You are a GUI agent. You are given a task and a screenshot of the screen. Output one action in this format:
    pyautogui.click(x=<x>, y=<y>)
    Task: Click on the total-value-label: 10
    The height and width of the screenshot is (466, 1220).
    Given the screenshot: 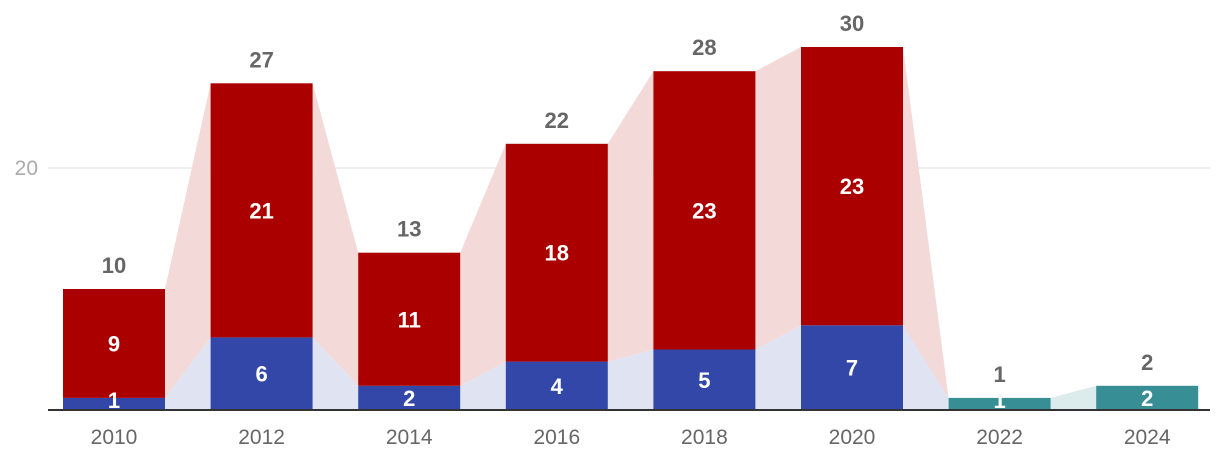 What is the action you would take?
    pyautogui.click(x=114, y=265)
    